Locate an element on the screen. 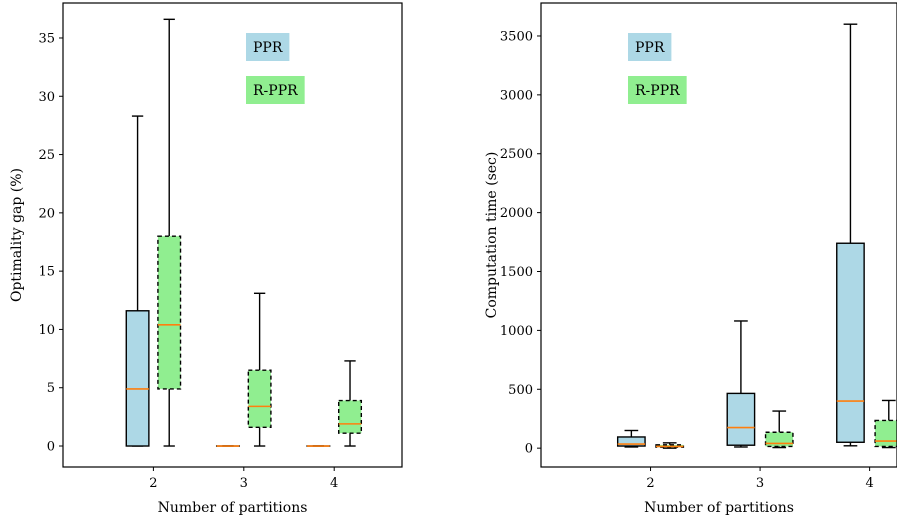  y-tick-label: 2000 is located at coordinates (516, 213).